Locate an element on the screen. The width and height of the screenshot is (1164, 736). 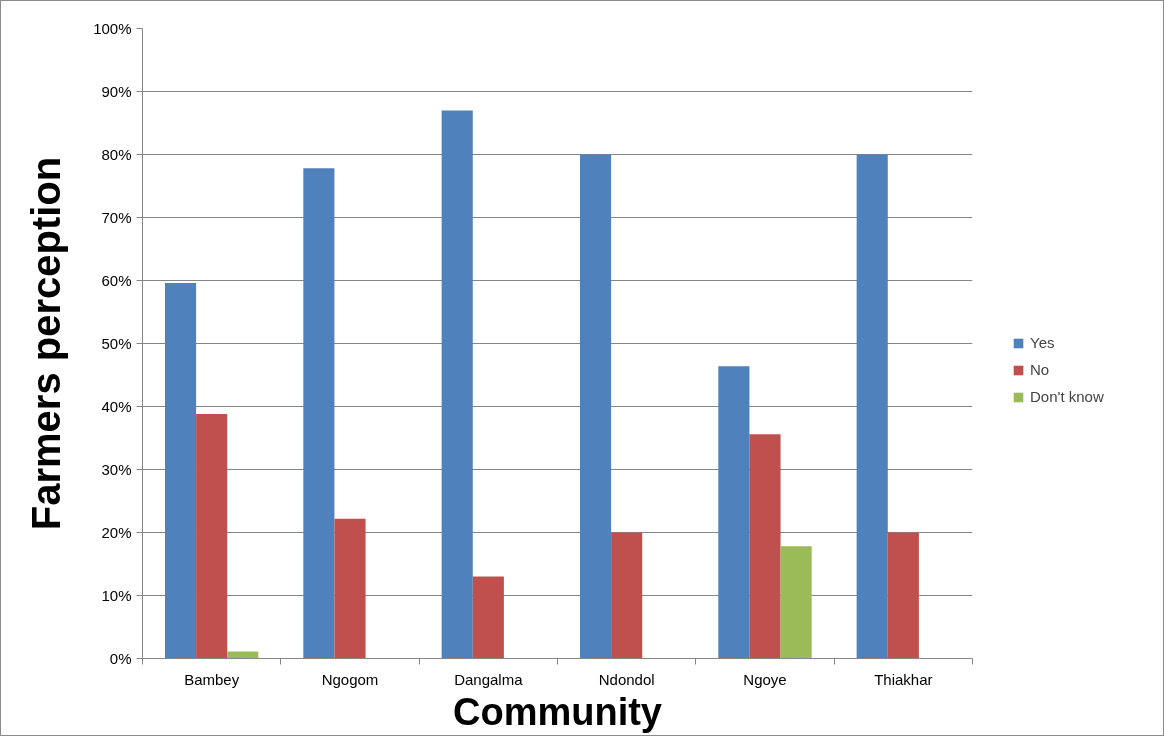
x-tick-label: Dangalma is located at coordinates (489, 679).